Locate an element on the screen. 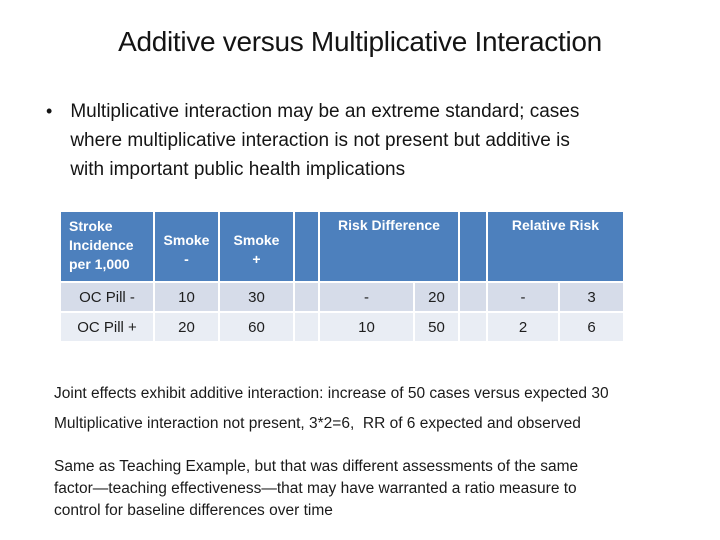 This screenshot has width=720, height=540. table-row-oc-pill-minus: OC Pill - 10 30 - 20 - 3 is located at coordinates (342, 297).